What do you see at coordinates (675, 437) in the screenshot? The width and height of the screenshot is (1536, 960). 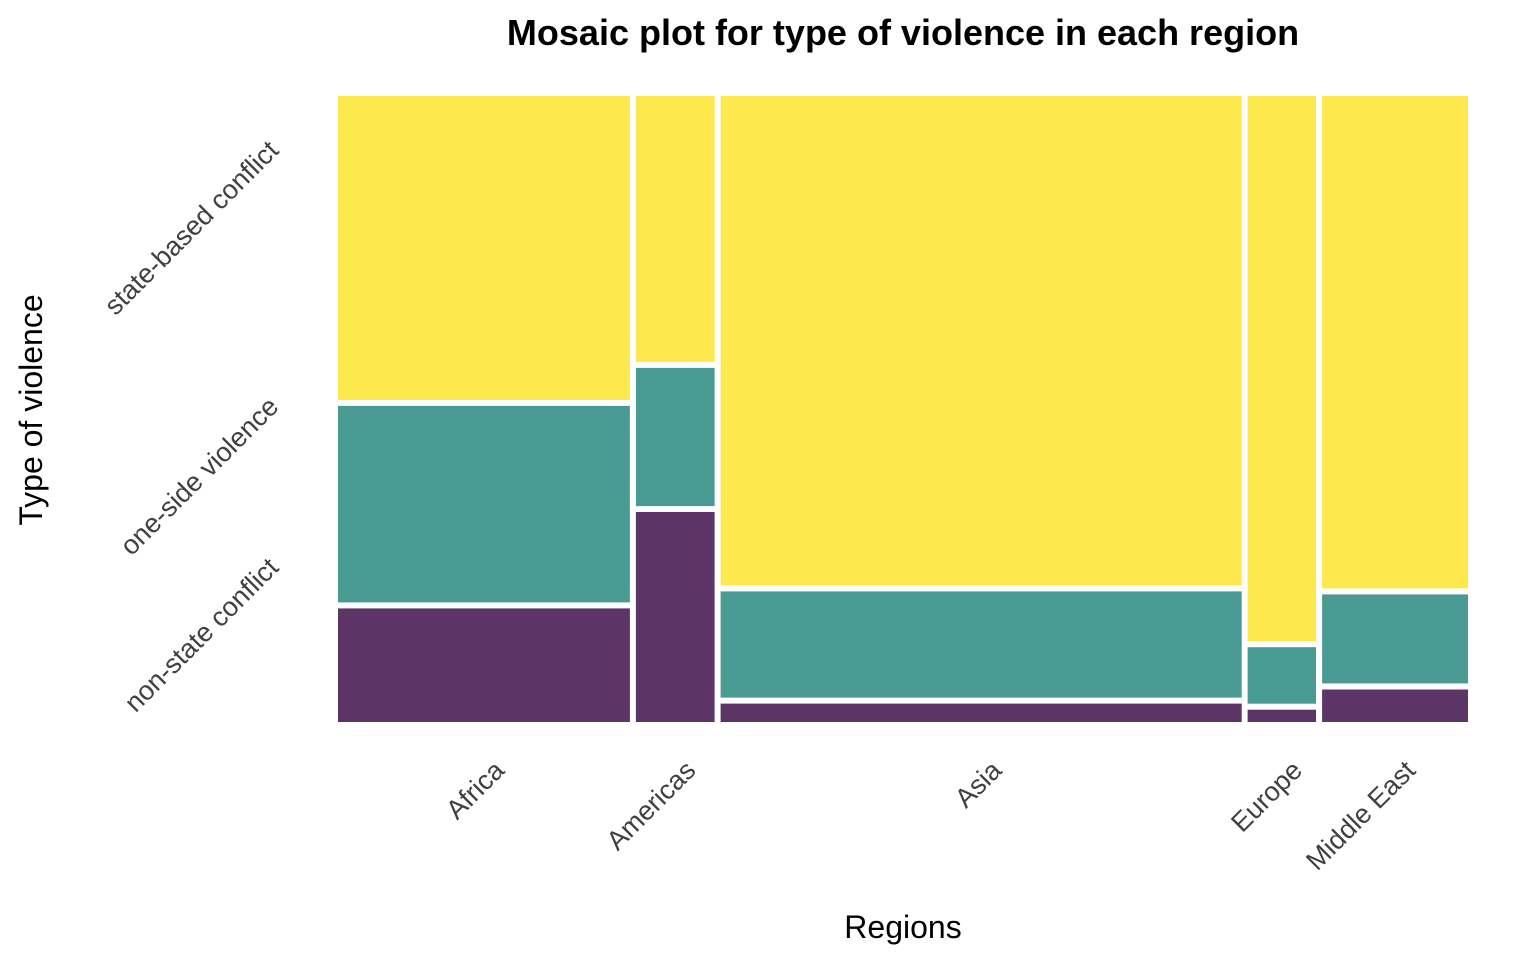 I see `tile-americas-one-side-violence` at bounding box center [675, 437].